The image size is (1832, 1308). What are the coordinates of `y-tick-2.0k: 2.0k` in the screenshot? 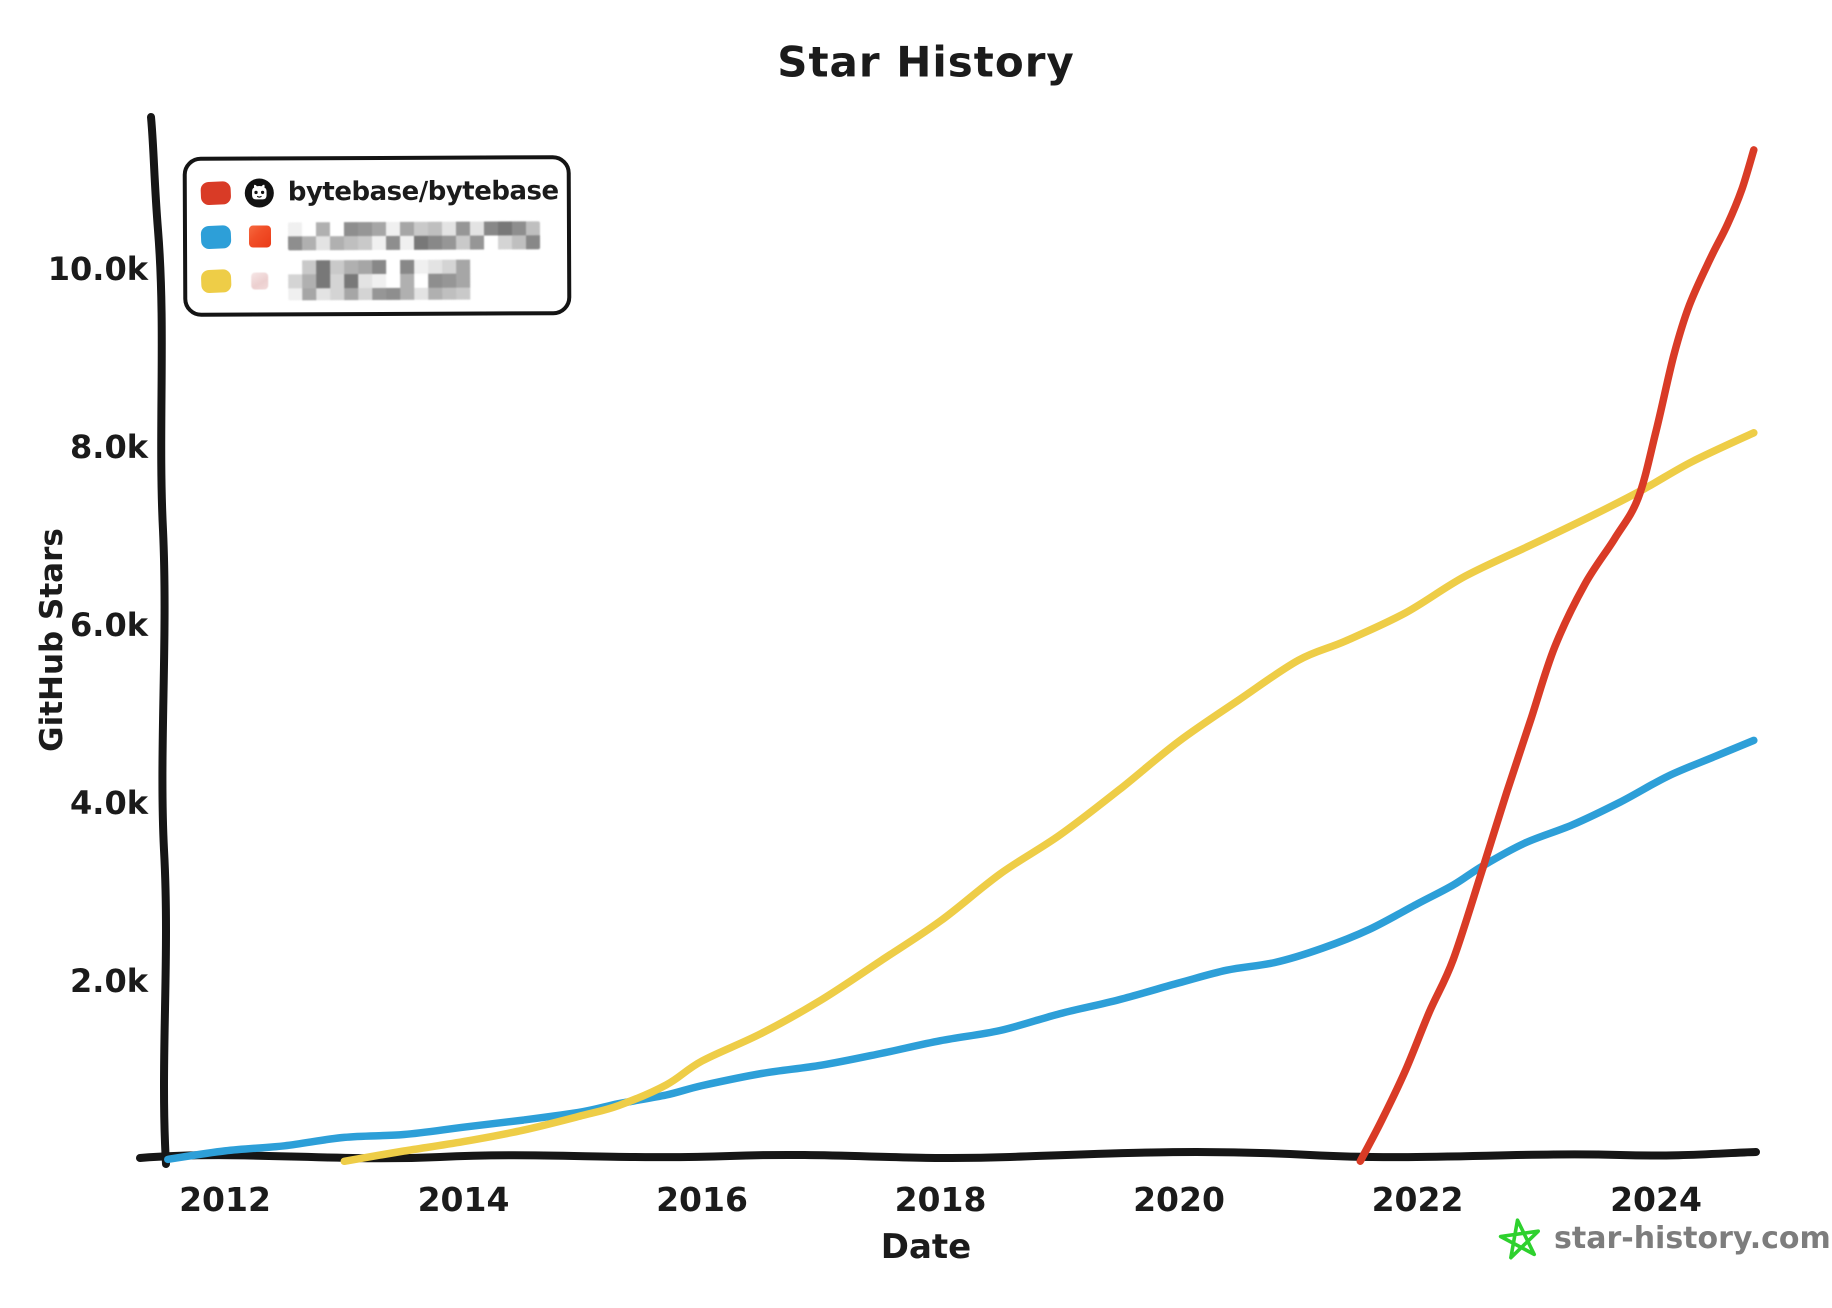 It's located at (109, 981).